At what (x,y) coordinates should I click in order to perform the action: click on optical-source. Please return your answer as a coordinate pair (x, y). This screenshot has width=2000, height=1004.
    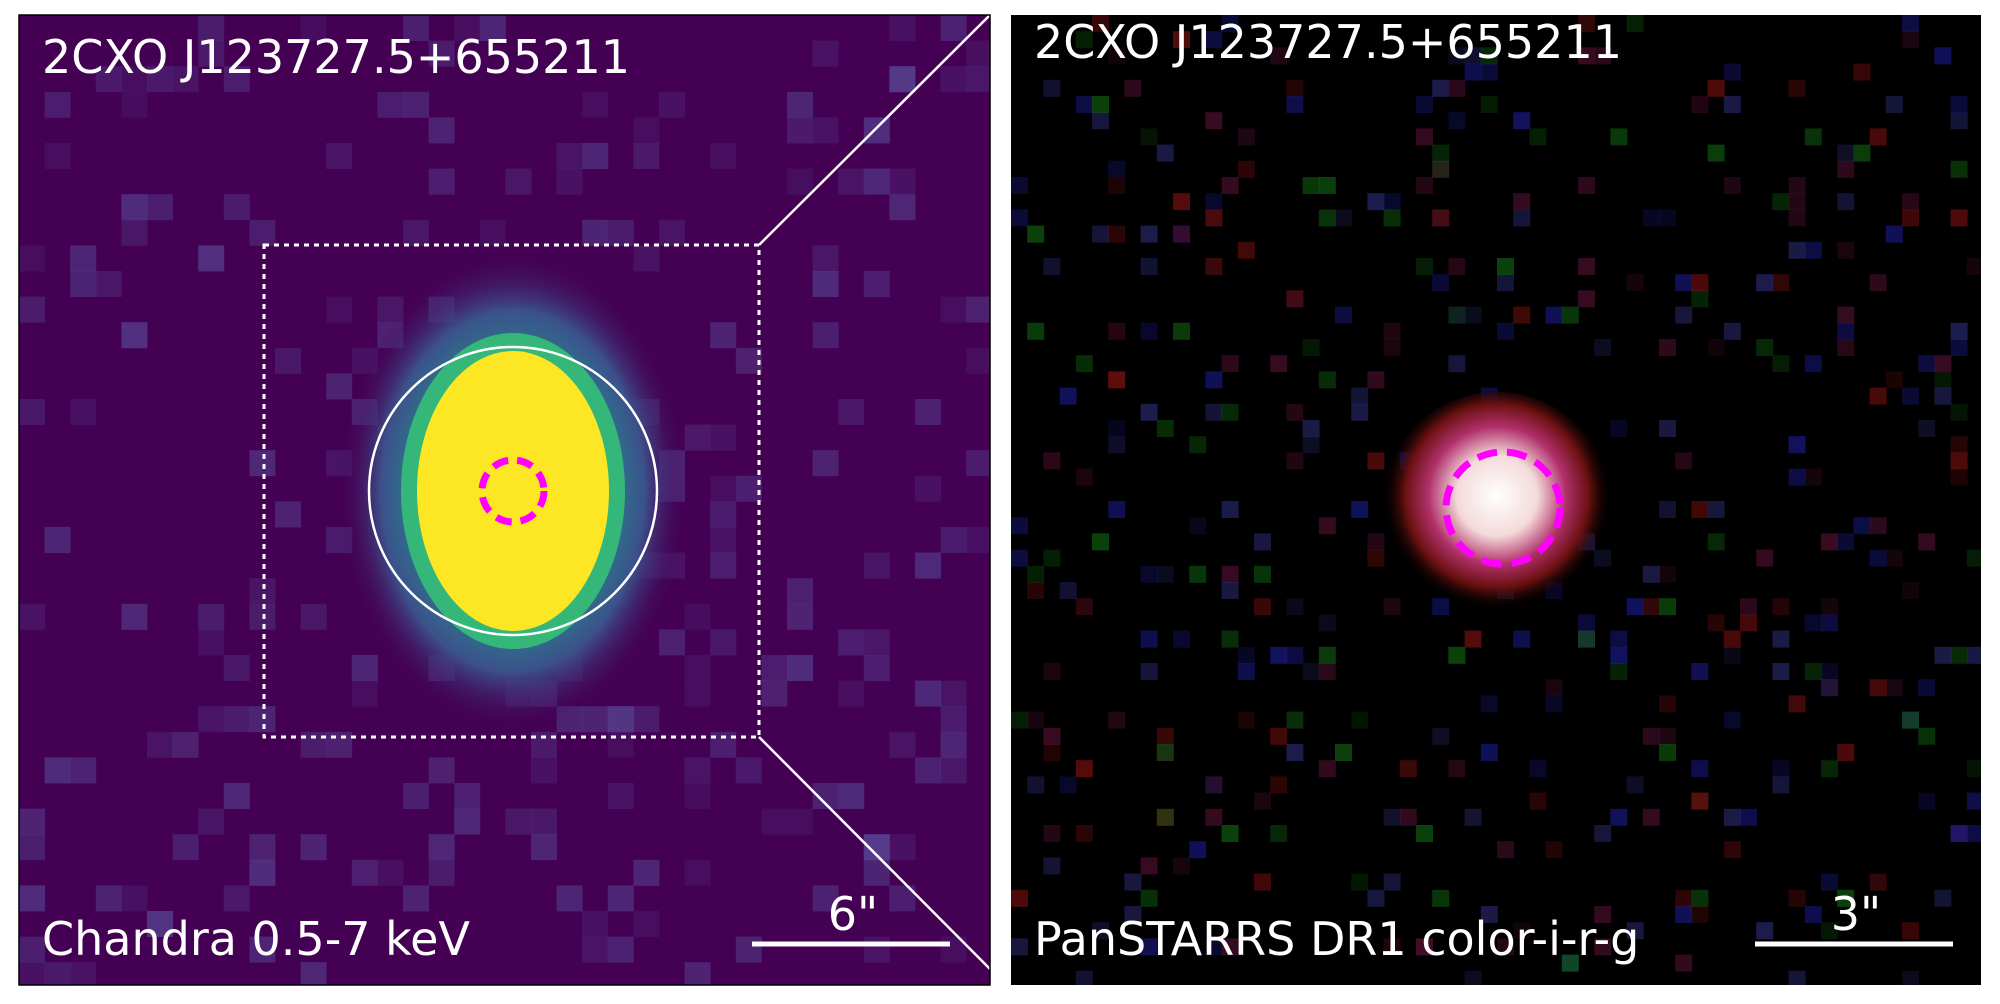
    Looking at the image, I should click on (1497, 507).